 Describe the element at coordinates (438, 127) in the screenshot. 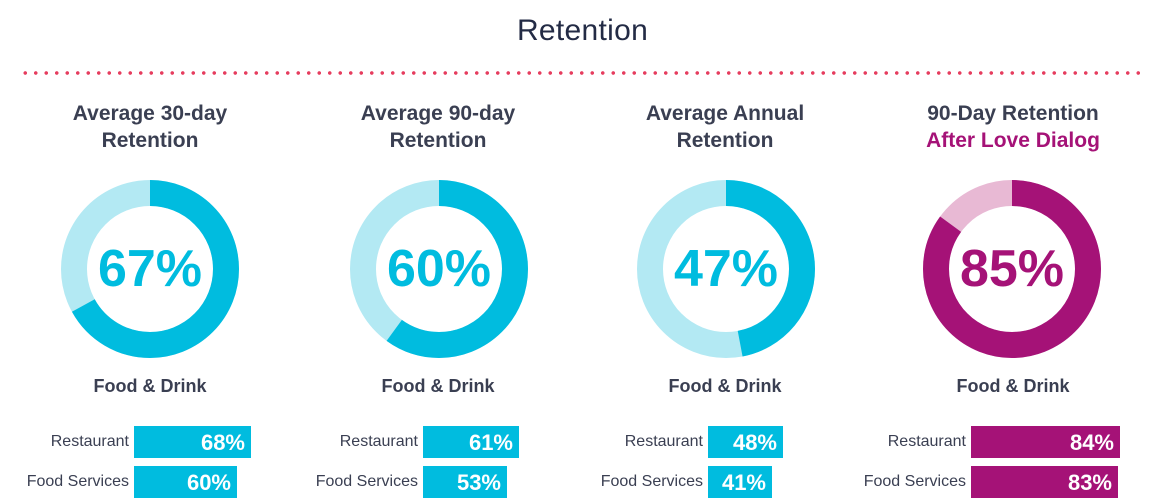

I see `panel-heading: Average 90-day Retention` at that location.